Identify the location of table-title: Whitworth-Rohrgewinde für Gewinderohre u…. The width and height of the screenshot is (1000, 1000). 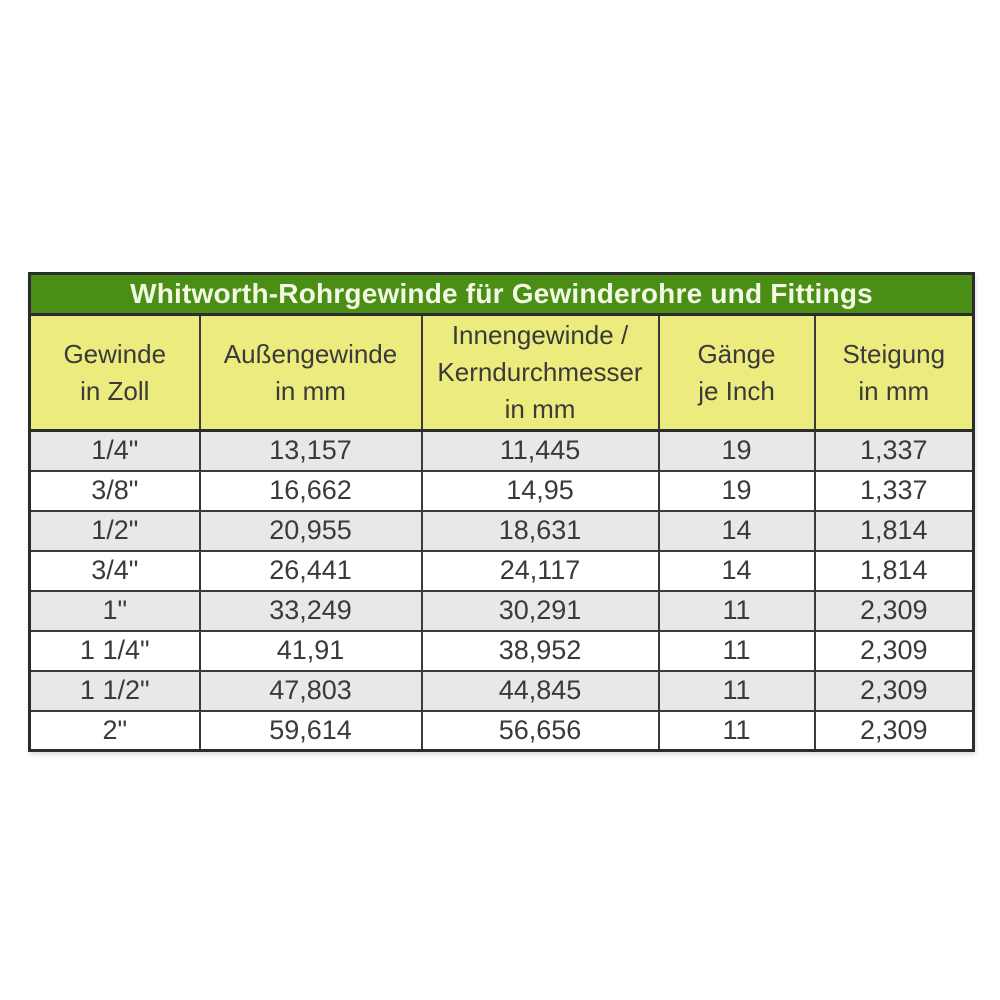
(501, 294).